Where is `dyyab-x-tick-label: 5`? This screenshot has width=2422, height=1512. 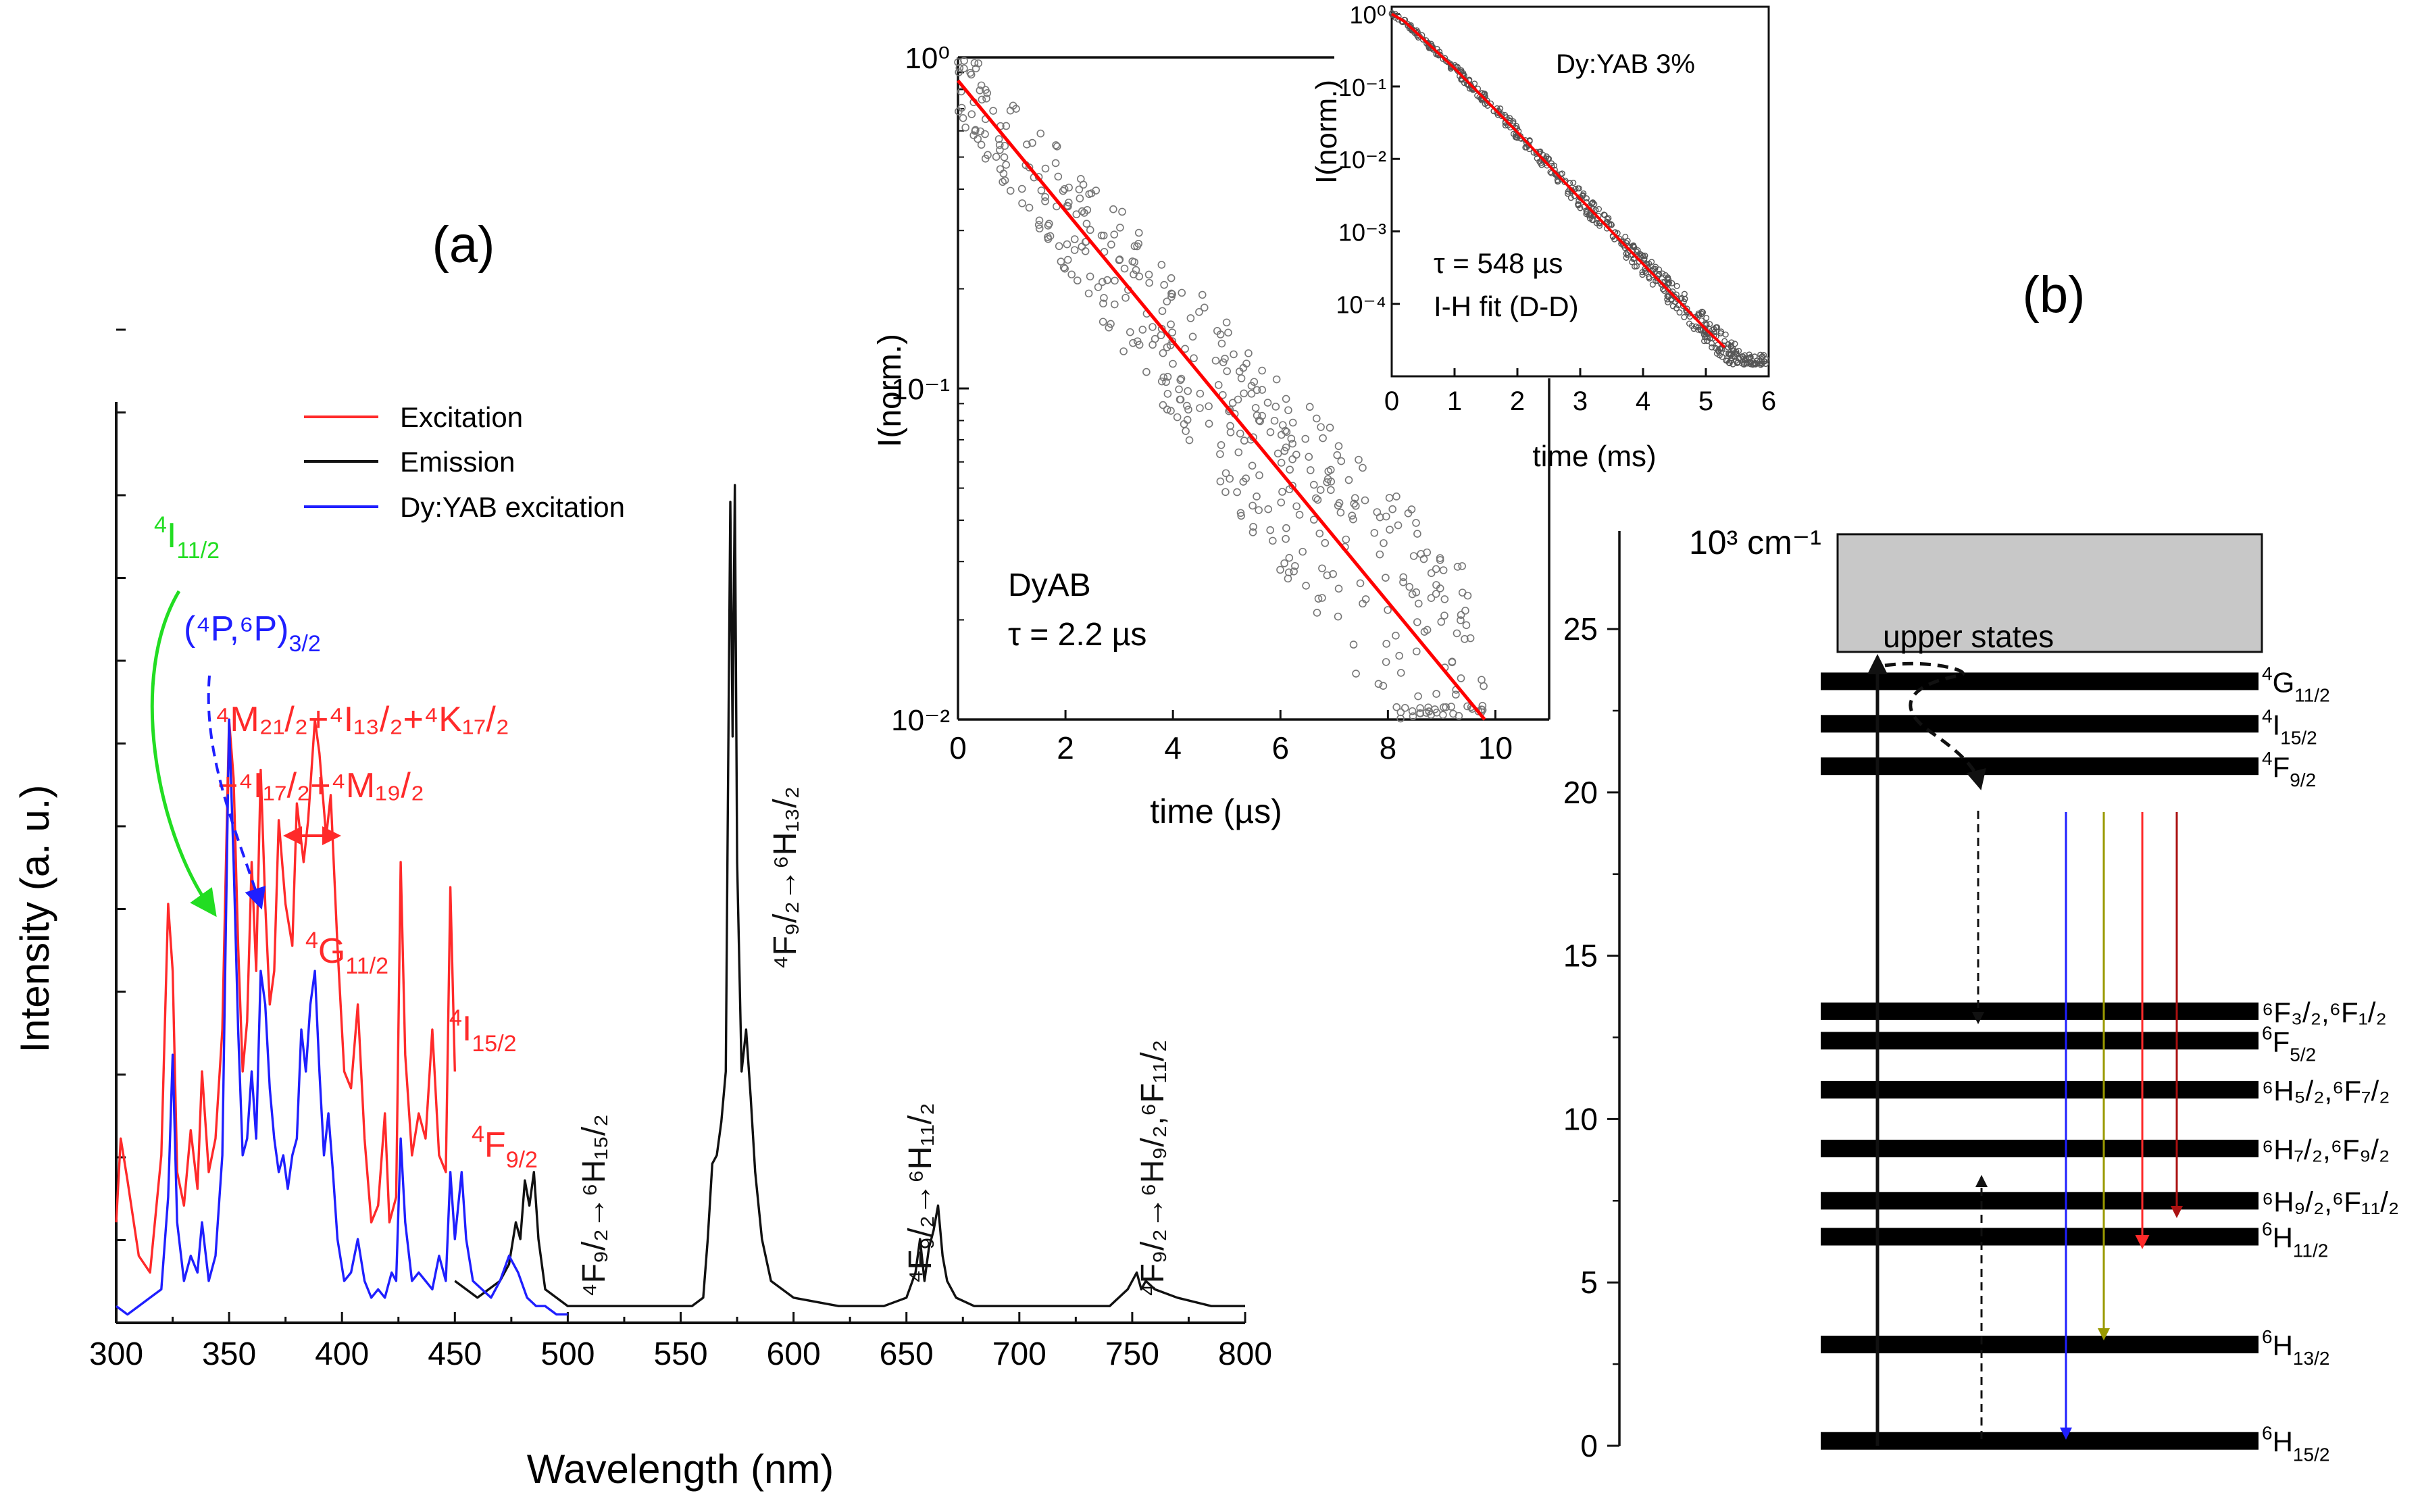 dyyab-x-tick-label: 5 is located at coordinates (1706, 401).